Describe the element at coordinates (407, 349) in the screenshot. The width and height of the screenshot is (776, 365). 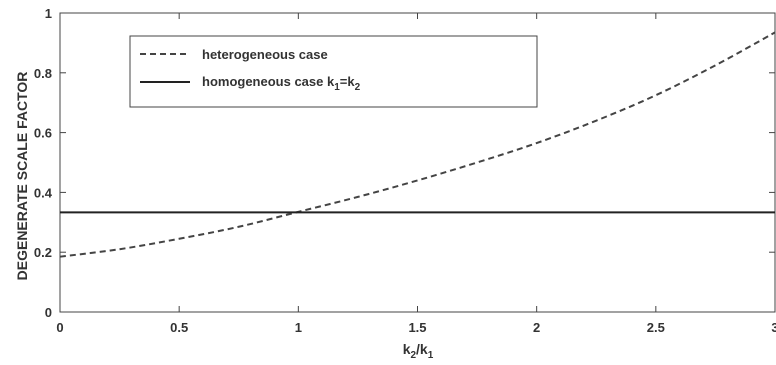
I see `x-axis-label-base: k` at that location.